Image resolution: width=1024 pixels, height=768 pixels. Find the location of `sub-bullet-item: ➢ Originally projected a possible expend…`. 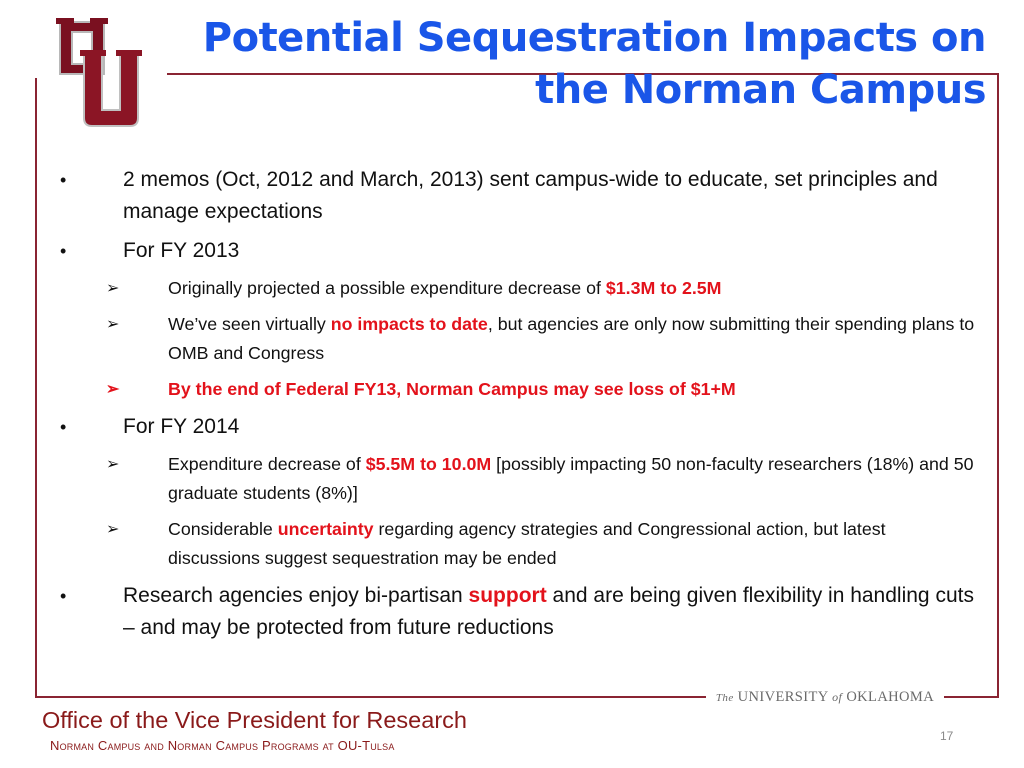

sub-bullet-item: ➢ Originally projected a possible expend… is located at coordinates (520, 288).